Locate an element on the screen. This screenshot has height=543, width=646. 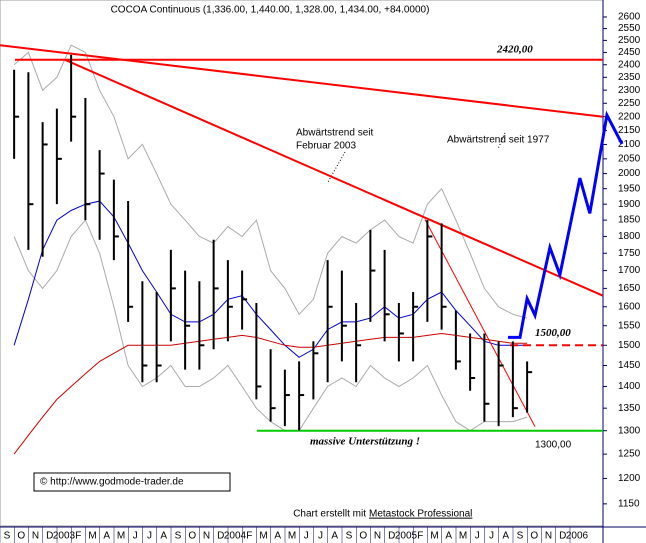
y-tick-label: 2200 is located at coordinates (629, 116).